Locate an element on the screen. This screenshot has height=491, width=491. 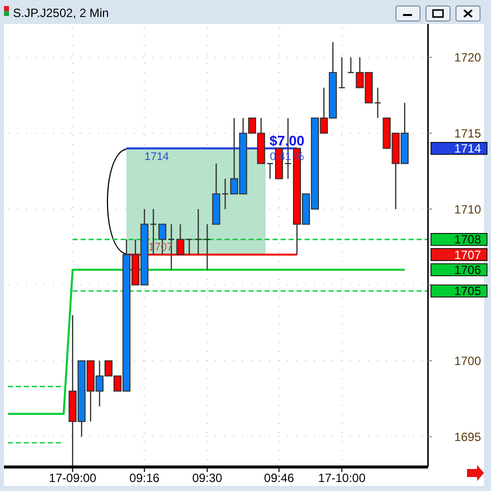
x-tick-label: 09:30 is located at coordinates (207, 478).